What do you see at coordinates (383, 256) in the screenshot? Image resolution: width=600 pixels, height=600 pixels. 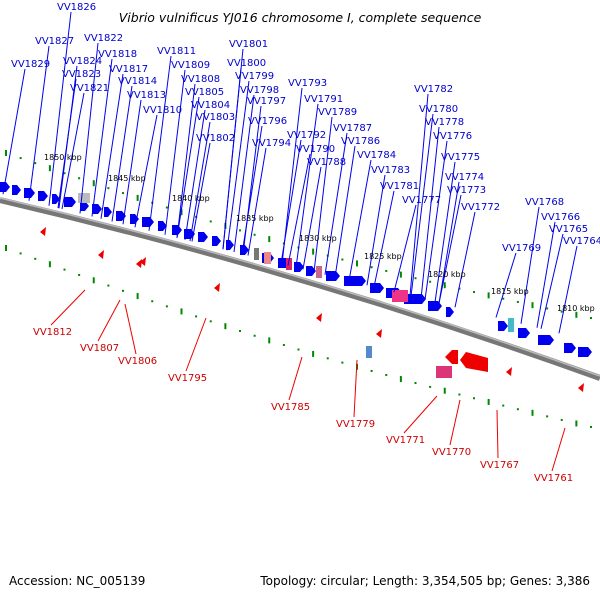 I see `scale-tick-label: 1825 kbp` at bounding box center [383, 256].